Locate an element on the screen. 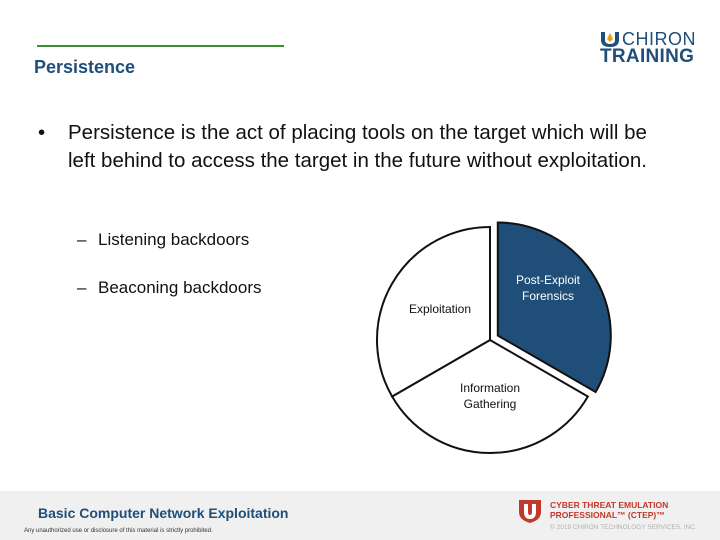  shield-icon is located at coordinates (530, 511).